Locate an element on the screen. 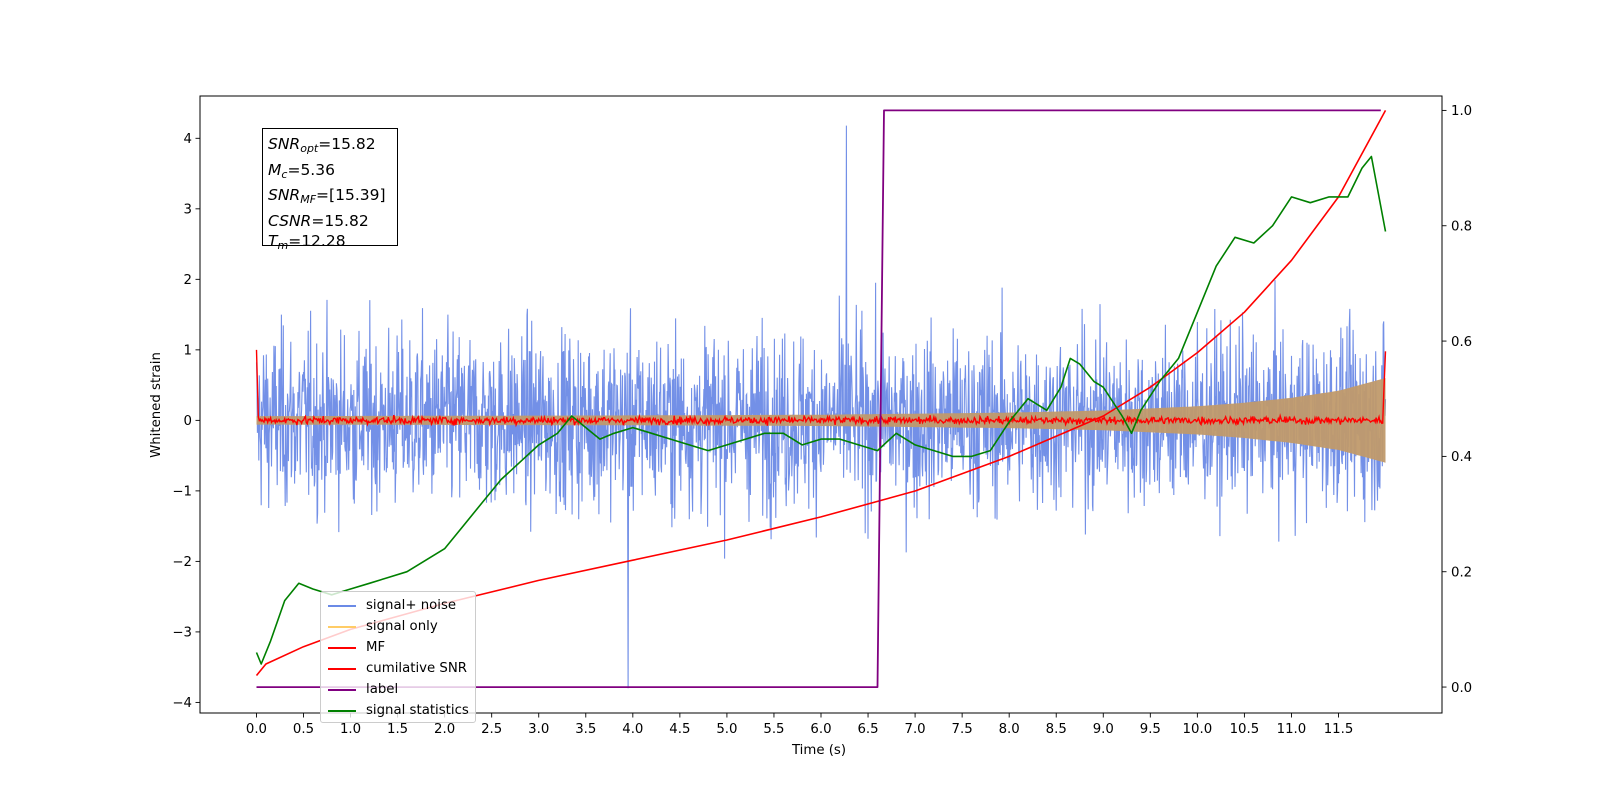 This screenshot has width=1600, height=800. y-tick-label: −3 is located at coordinates (182, 633).